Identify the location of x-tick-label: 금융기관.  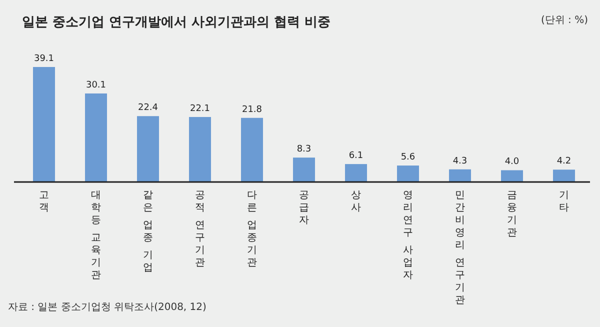
(512, 214).